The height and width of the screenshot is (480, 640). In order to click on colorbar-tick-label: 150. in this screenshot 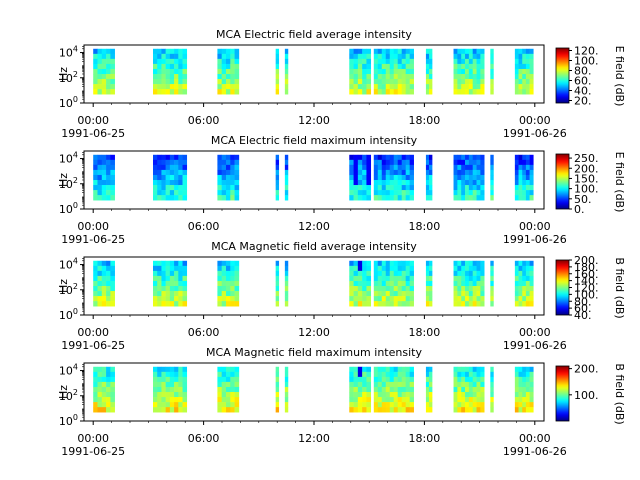, I will do `click(586, 178)`.